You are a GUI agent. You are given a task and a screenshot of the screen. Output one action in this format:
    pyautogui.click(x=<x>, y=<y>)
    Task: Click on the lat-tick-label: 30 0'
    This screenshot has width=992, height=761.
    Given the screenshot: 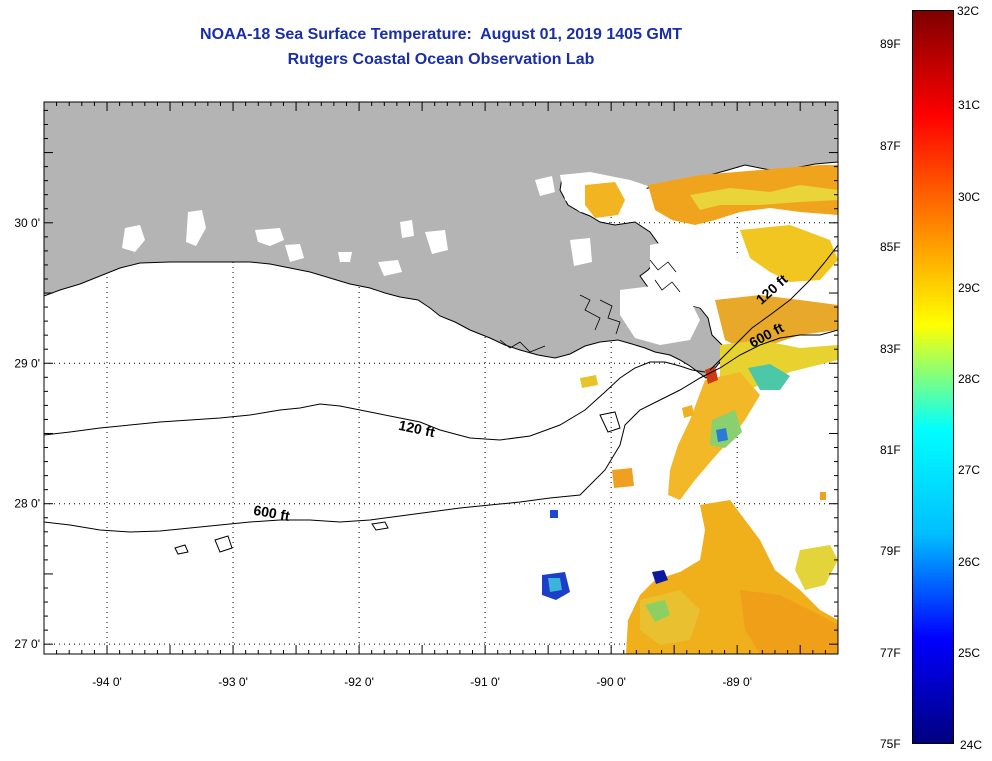 What is the action you would take?
    pyautogui.click(x=27, y=223)
    